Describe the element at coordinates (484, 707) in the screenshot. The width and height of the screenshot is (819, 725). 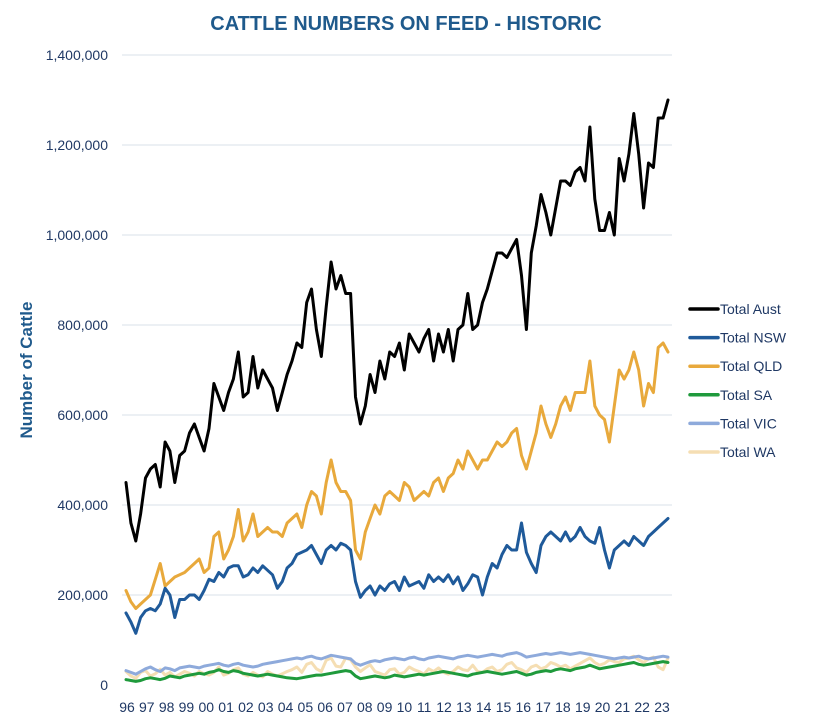
I see `x-tick-label: 14` at that location.